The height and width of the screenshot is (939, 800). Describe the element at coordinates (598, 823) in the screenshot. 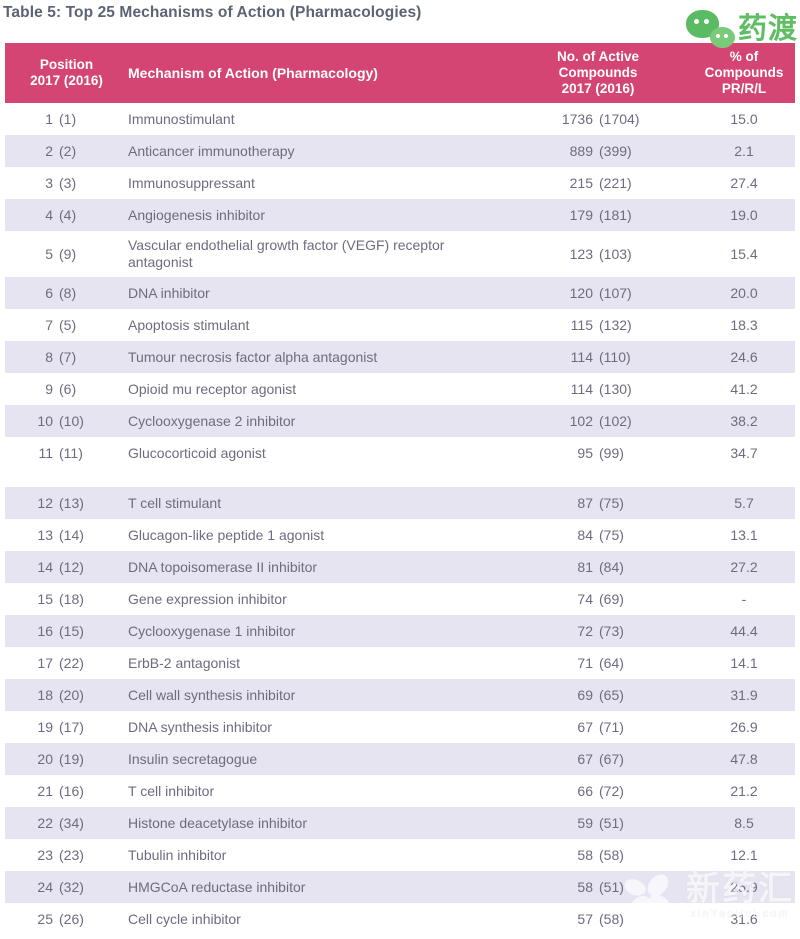

I see `cell-compounds: 59 (51)` at that location.